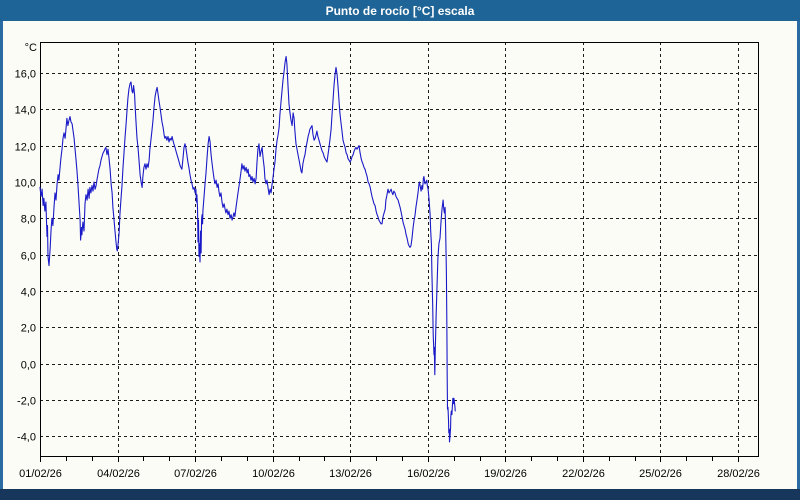 The height and width of the screenshot is (500, 800). What do you see at coordinates (118, 474) in the screenshot?
I see `x-tick-label: 04/02/26` at bounding box center [118, 474].